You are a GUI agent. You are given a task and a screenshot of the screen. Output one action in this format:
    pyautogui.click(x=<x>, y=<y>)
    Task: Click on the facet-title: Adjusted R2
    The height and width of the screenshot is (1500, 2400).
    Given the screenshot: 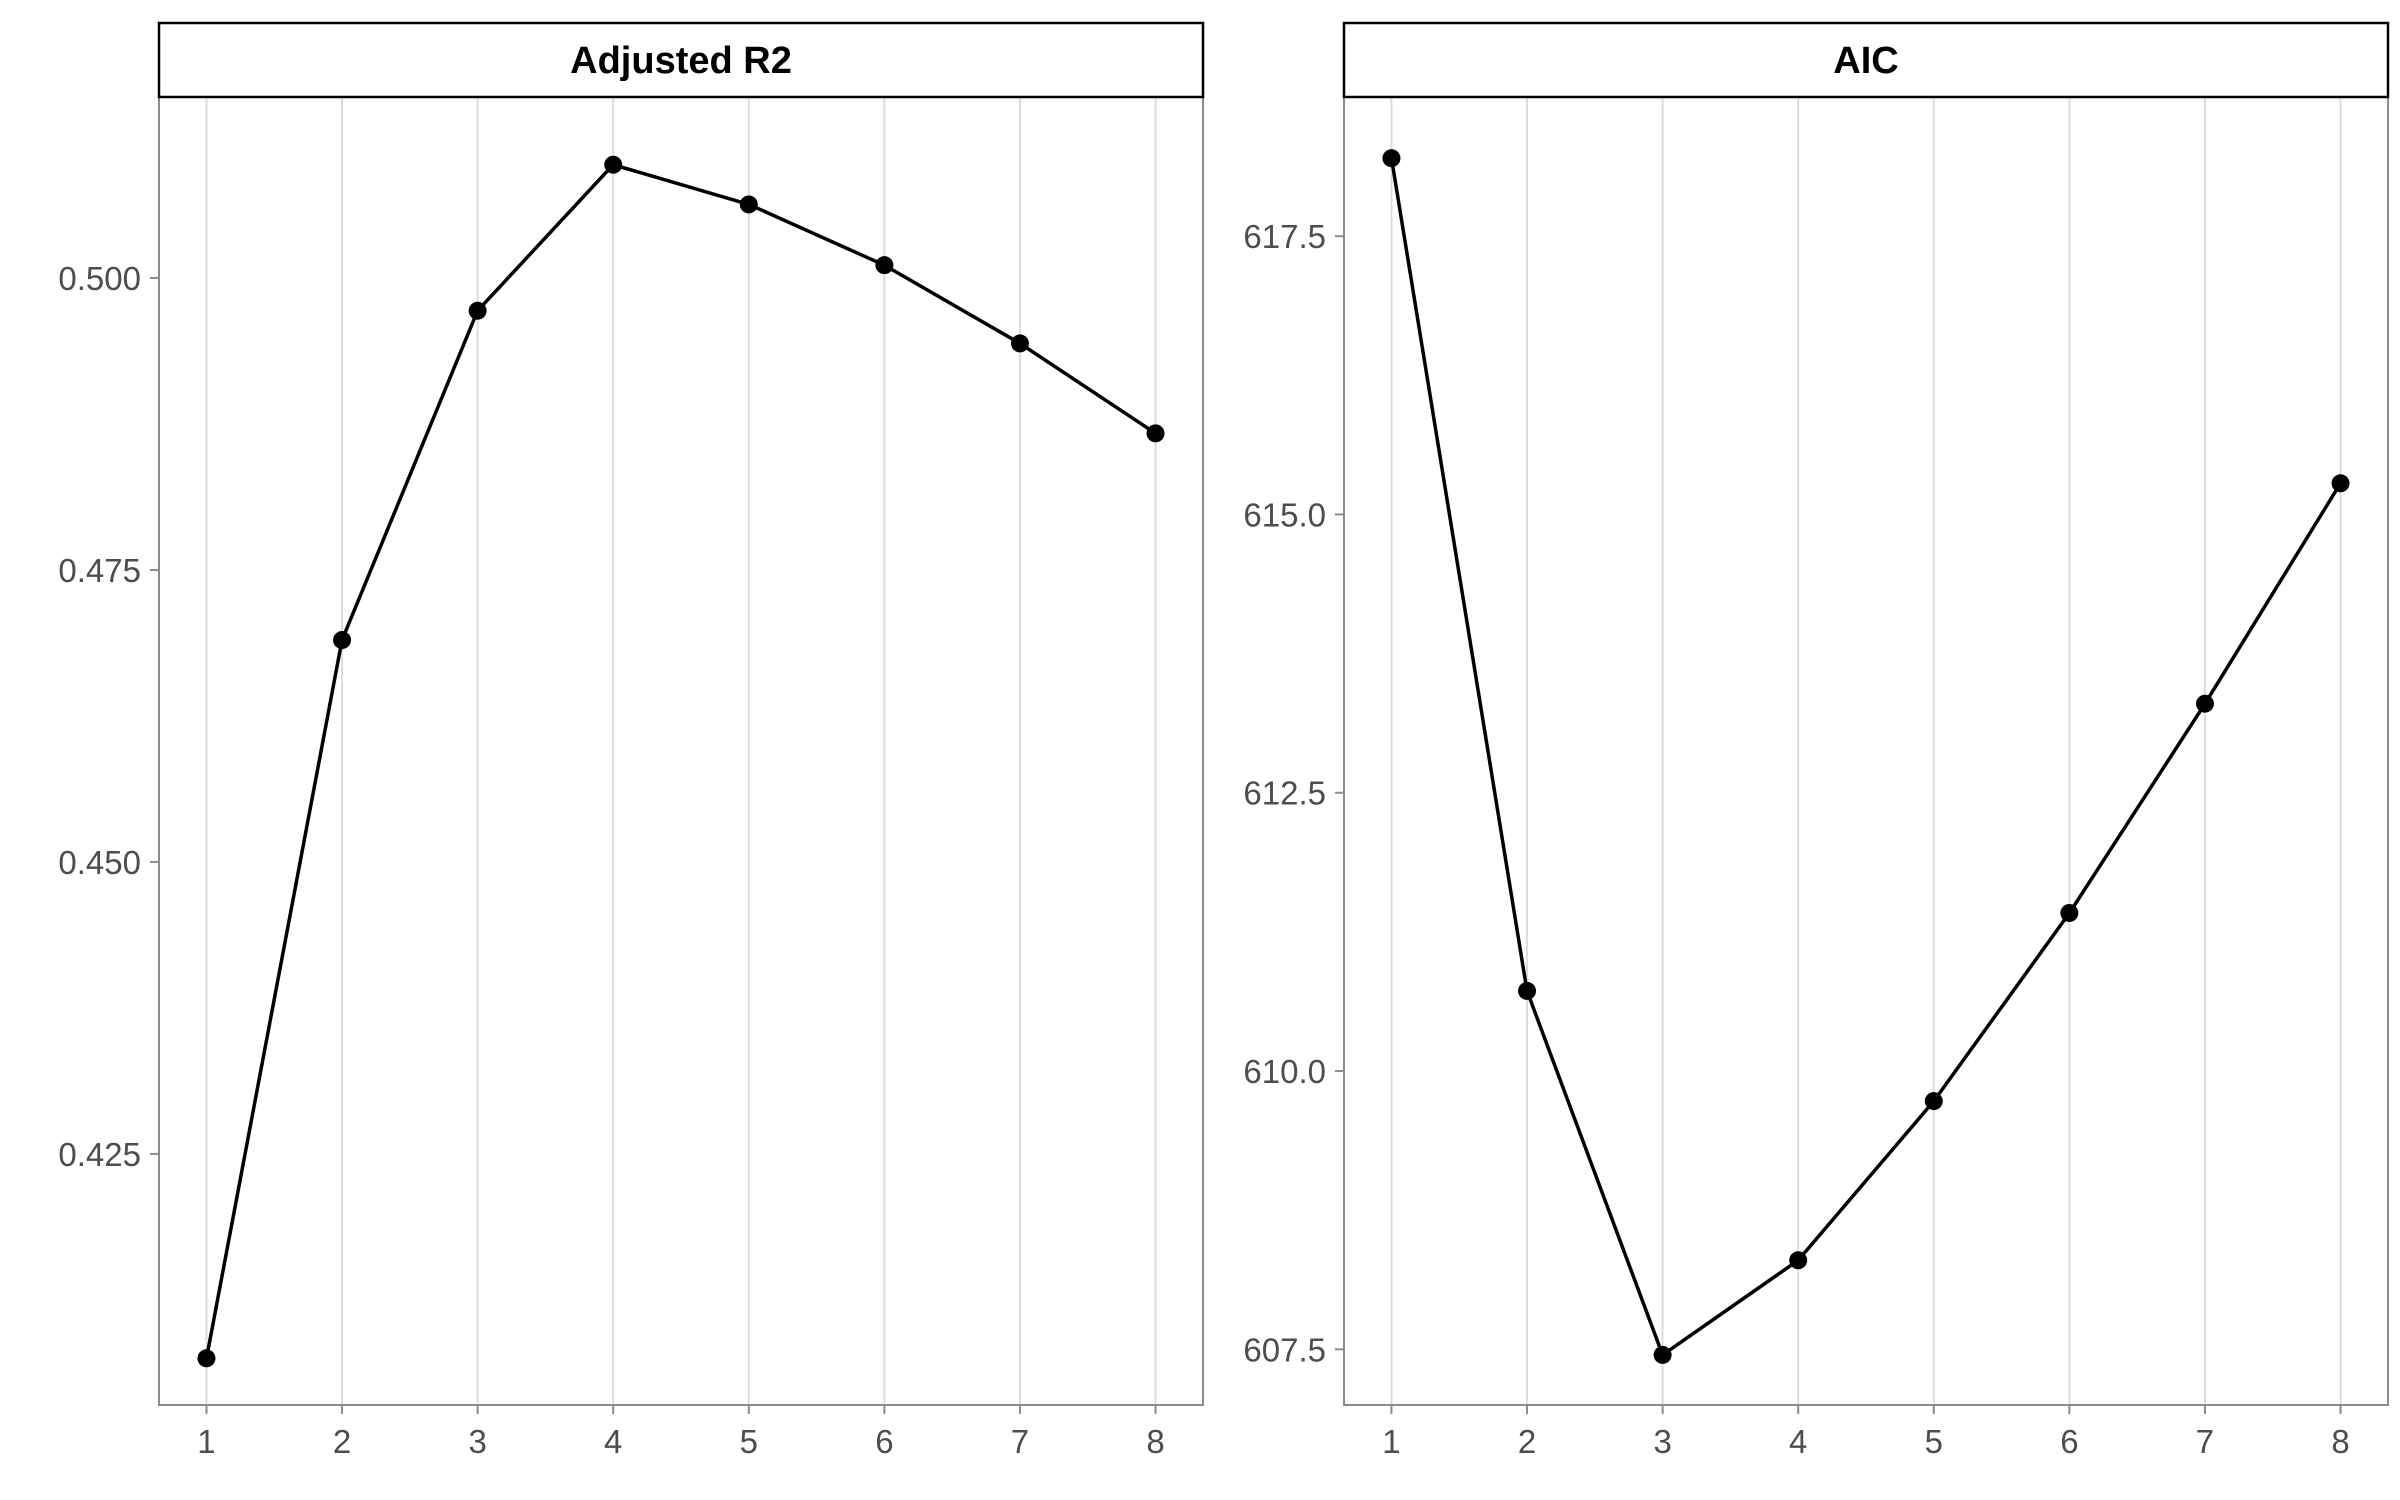 What is the action you would take?
    pyautogui.click(x=681, y=61)
    